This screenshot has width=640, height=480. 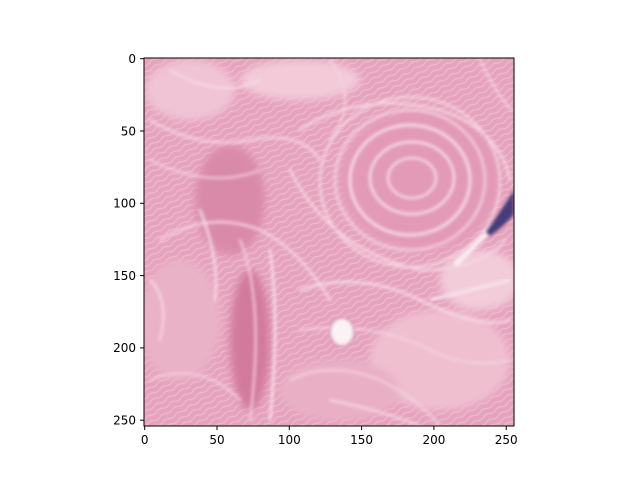 I want to click on x-tick-label: 200, so click(x=433, y=440).